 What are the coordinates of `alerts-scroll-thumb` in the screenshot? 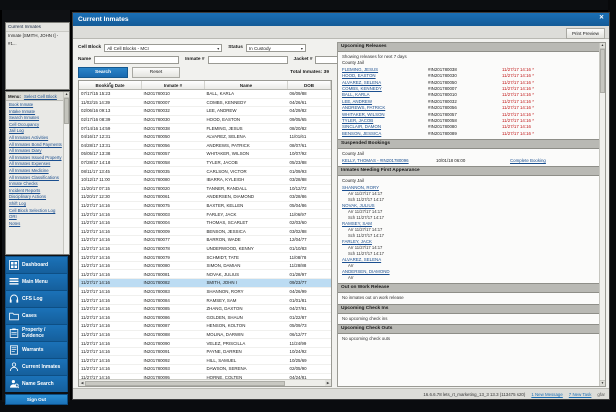 It's located at (602, 71).